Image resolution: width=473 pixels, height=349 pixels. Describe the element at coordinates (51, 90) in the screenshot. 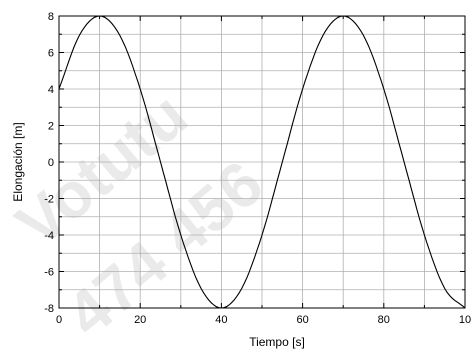

I see `y-tick-label: 4` at that location.